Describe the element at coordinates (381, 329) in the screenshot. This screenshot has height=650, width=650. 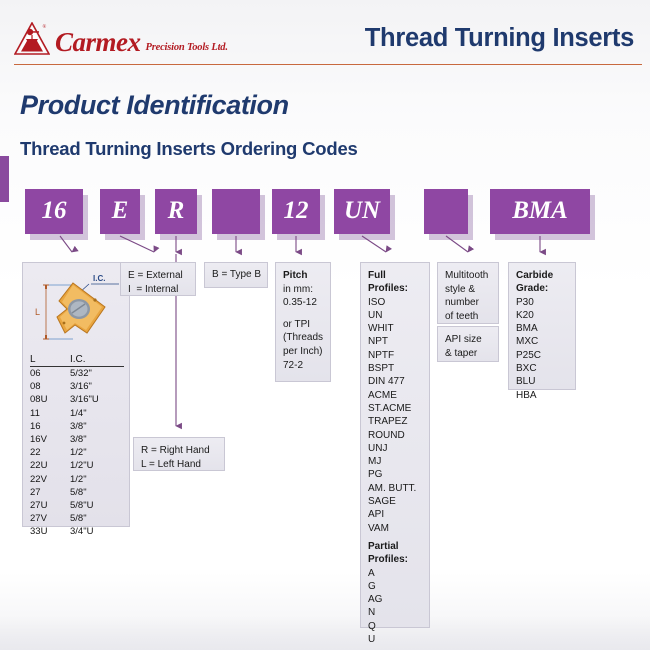
I see `list-item: WHIT` at that location.